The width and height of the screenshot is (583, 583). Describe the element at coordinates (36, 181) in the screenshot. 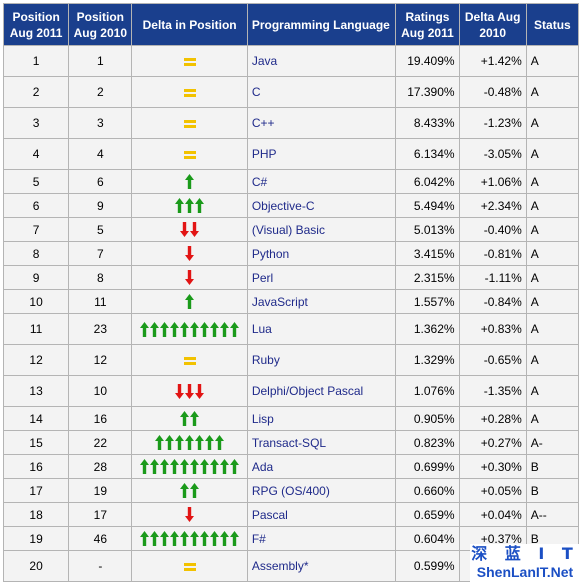

I see `position-2011-cell: 5` at that location.